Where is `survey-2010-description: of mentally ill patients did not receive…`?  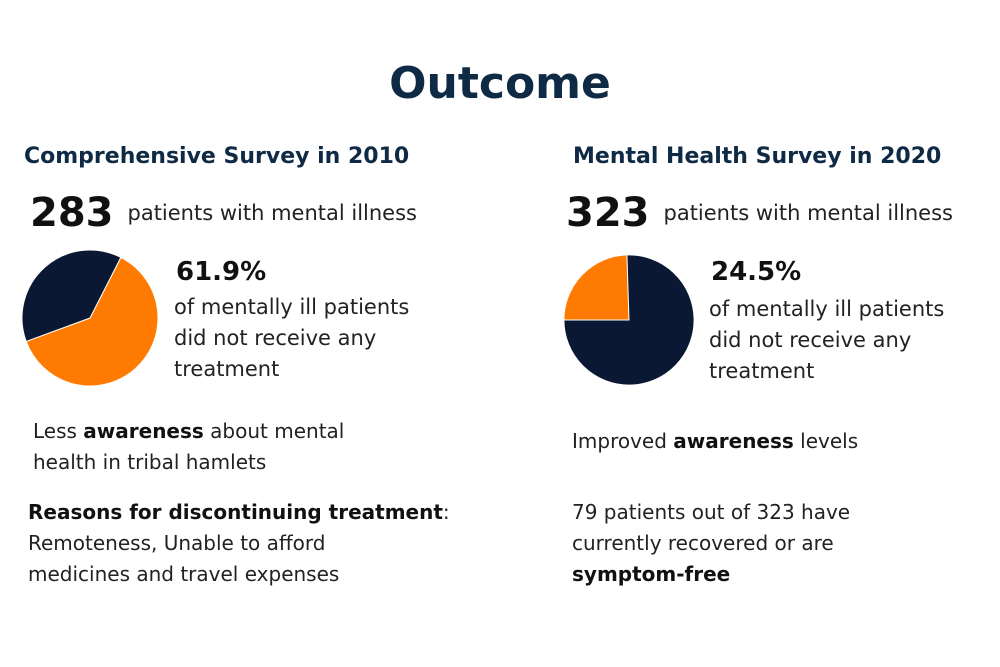
survey-2010-description: of mentally ill patients did not receive… is located at coordinates (304, 338).